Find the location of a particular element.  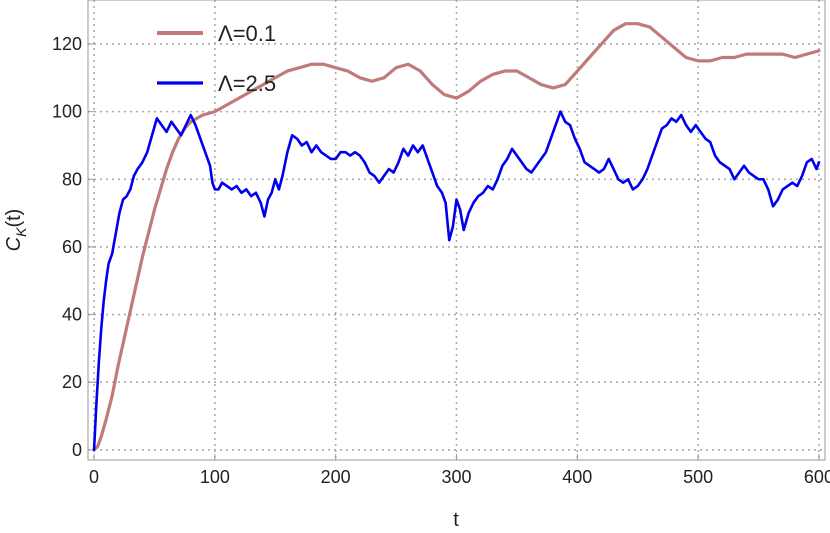

x-axis-title: t is located at coordinates (456, 520).